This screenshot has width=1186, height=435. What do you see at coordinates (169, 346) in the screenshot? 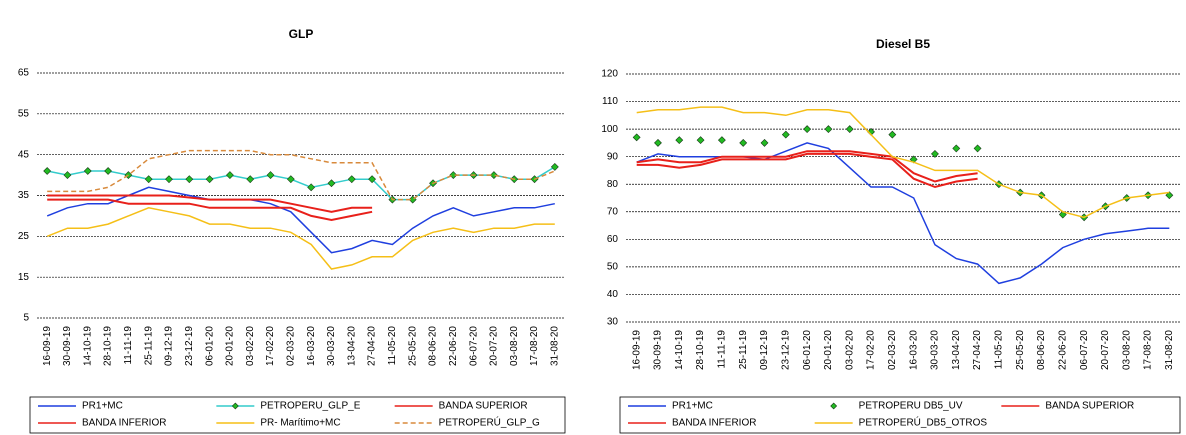
I see `x-tick-label: 09-12-19` at bounding box center [169, 346].